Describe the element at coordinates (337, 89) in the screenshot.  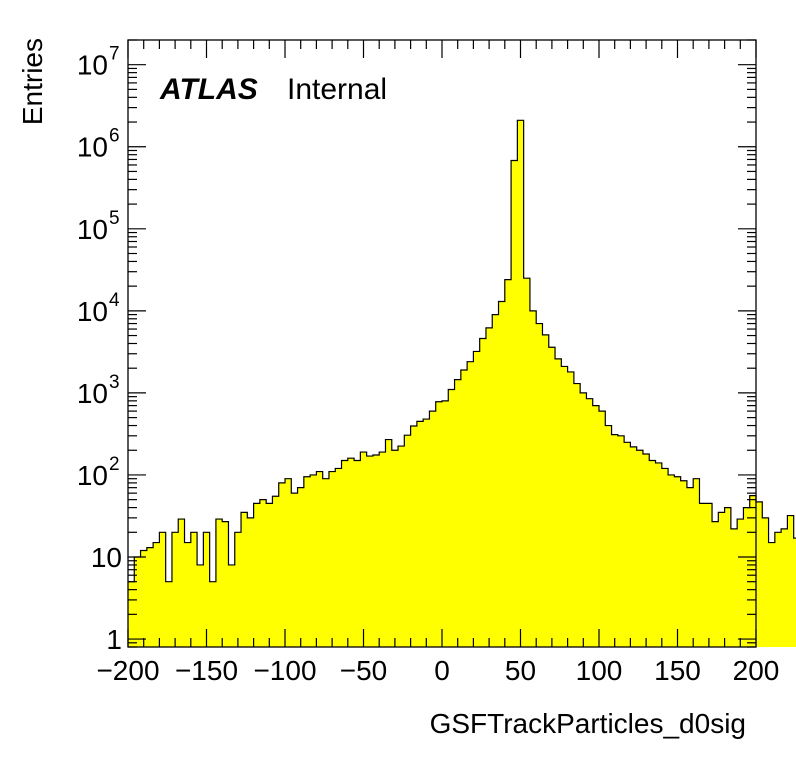
I see `internal-label: Internal` at that location.